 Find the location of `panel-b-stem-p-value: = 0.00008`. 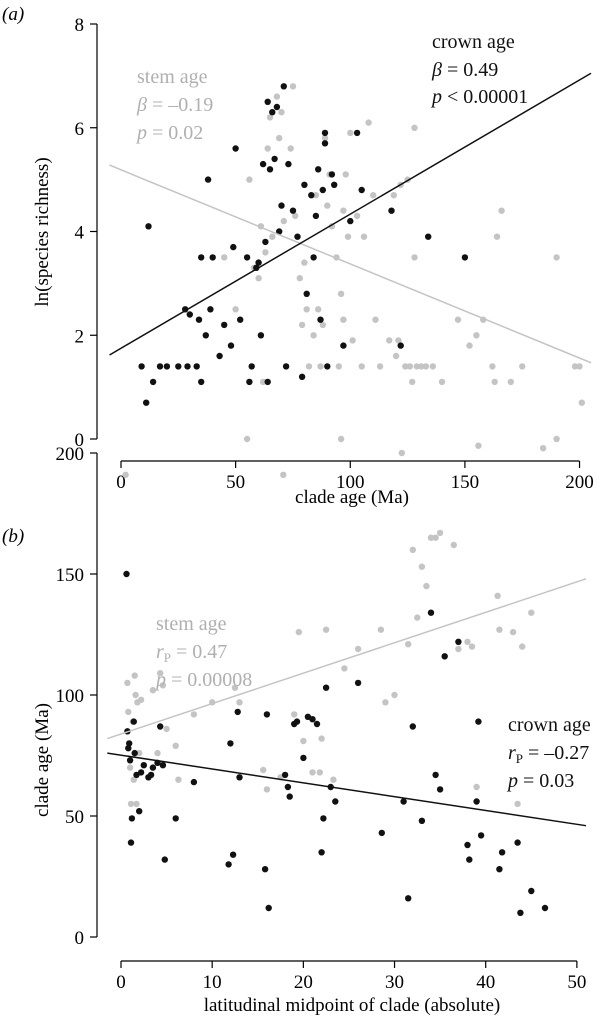

panel-b-stem-p-value: = 0.00008 is located at coordinates (209, 680).